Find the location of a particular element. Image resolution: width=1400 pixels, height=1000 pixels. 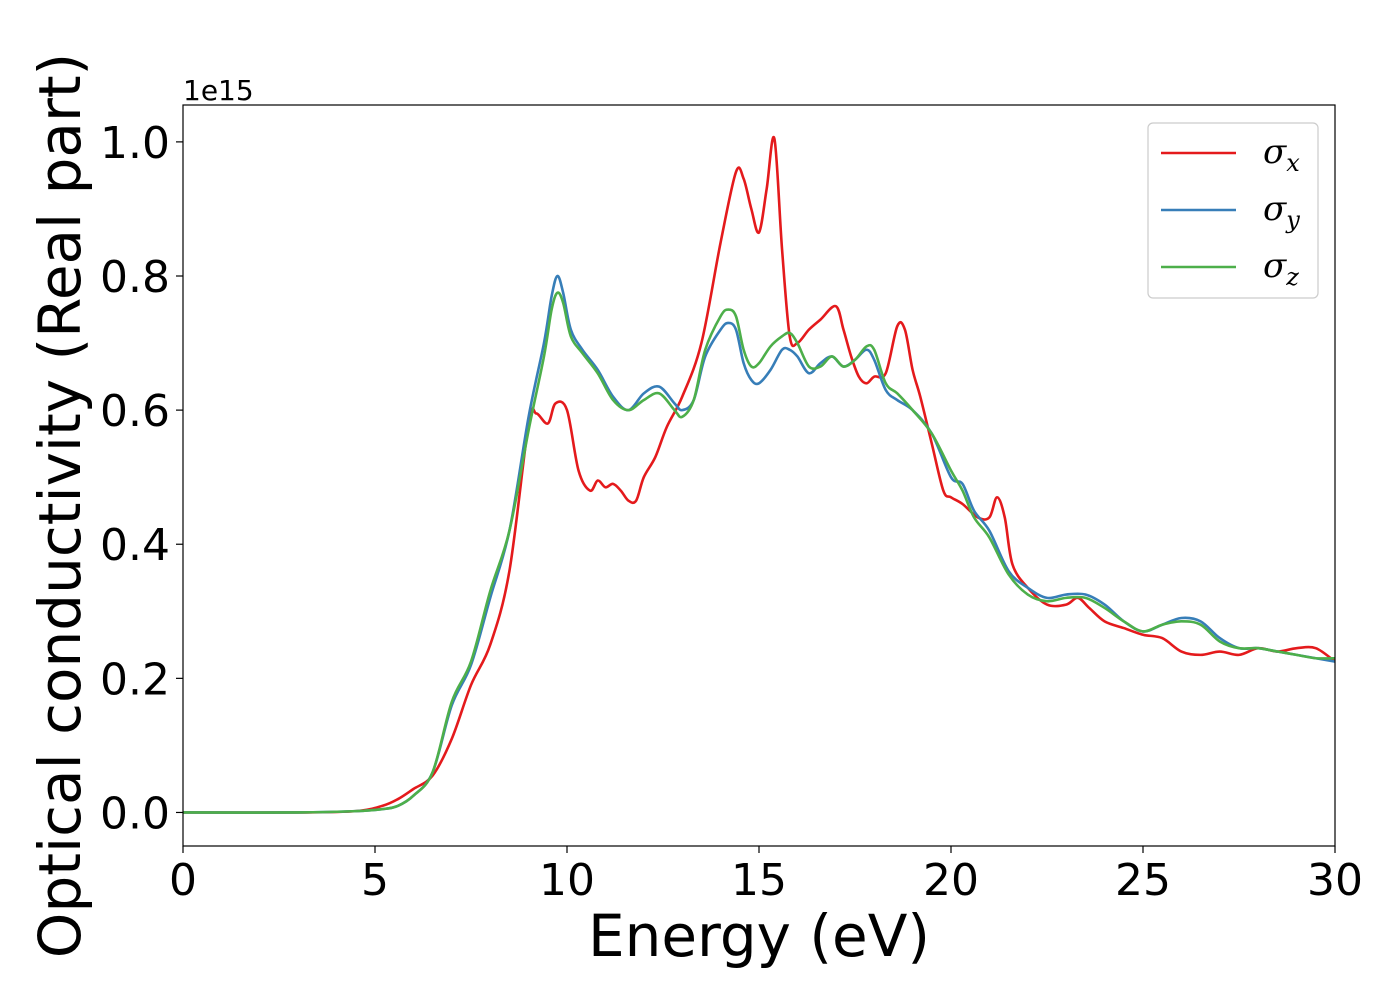

x-tick-label: 15 is located at coordinates (759, 880).